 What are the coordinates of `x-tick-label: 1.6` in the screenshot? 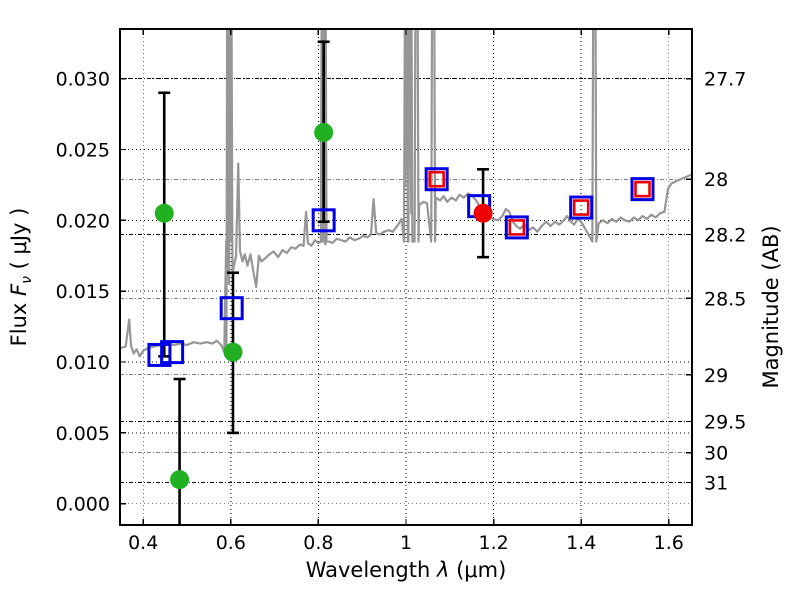 It's located at (669, 543).